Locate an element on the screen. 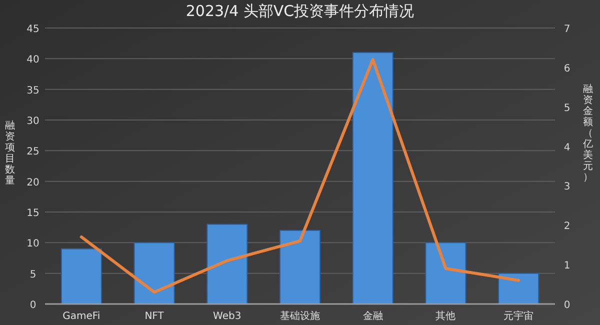 Image resolution: width=600 pixels, height=325 pixels. y-tick-label: 45 is located at coordinates (33, 29).